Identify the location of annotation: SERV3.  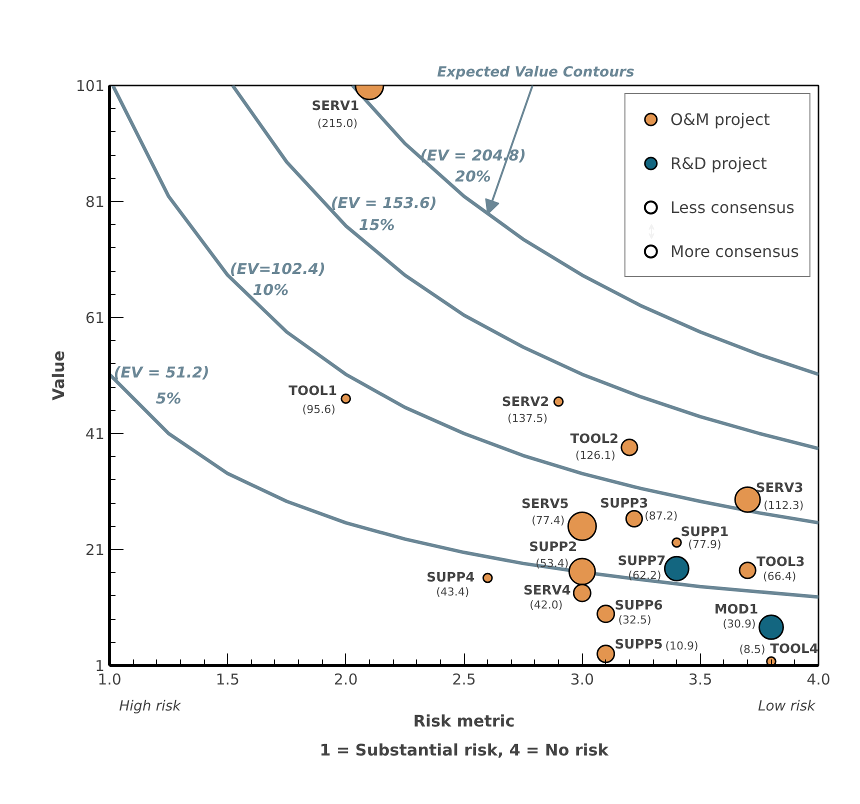
(780, 488).